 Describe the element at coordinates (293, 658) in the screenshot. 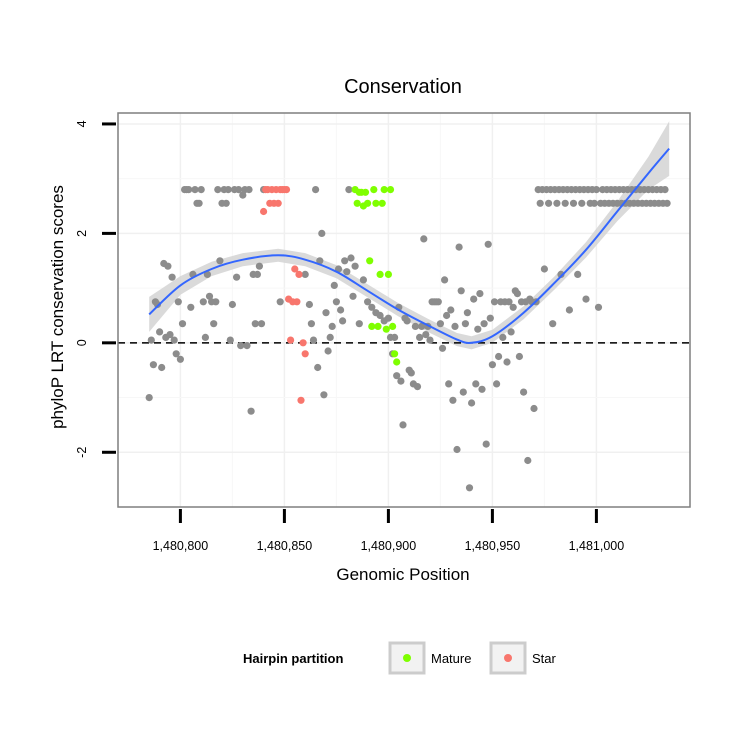

I see `legend-title: Hairpin partition` at that location.